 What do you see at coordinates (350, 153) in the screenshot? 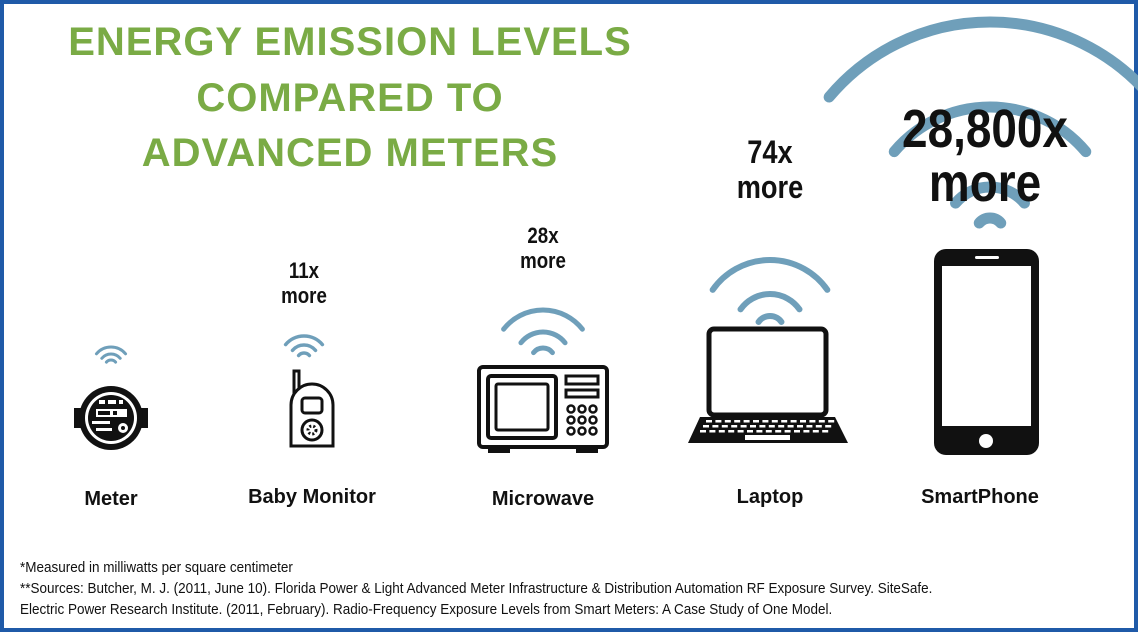
I see `title-line-3: ADVANCED METERS` at bounding box center [350, 153].